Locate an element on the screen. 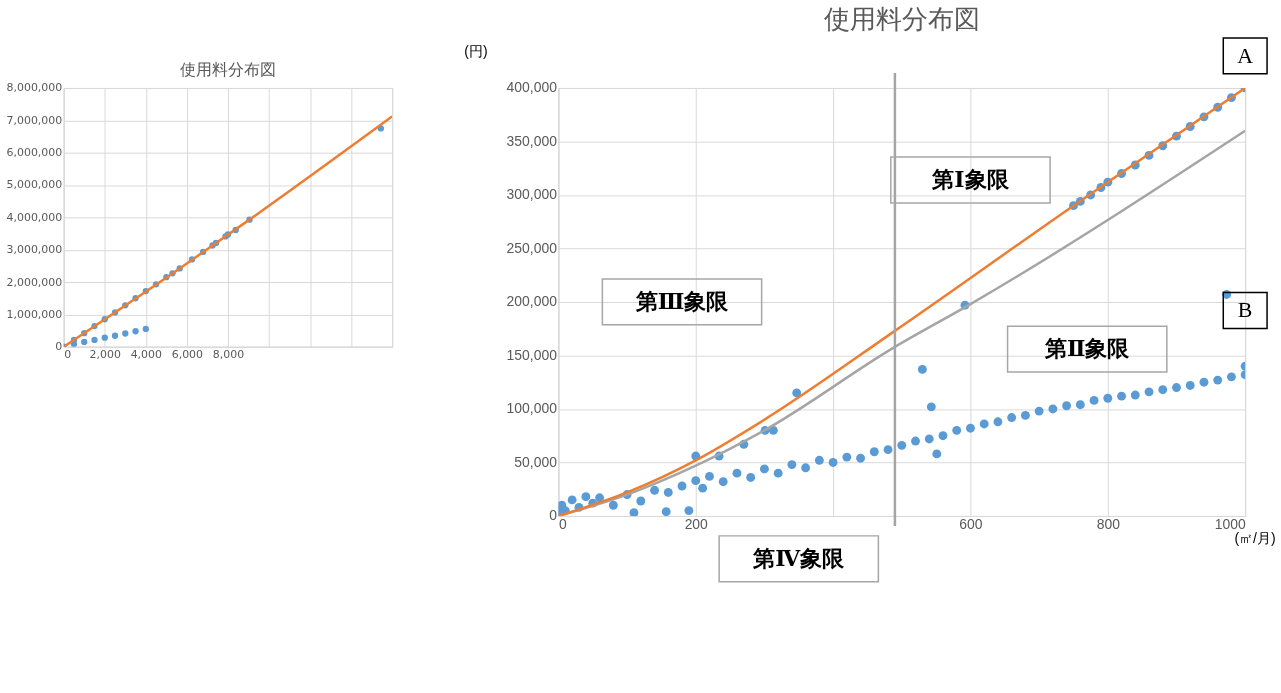  annotation: 第Ⅰ象限 is located at coordinates (970, 178).